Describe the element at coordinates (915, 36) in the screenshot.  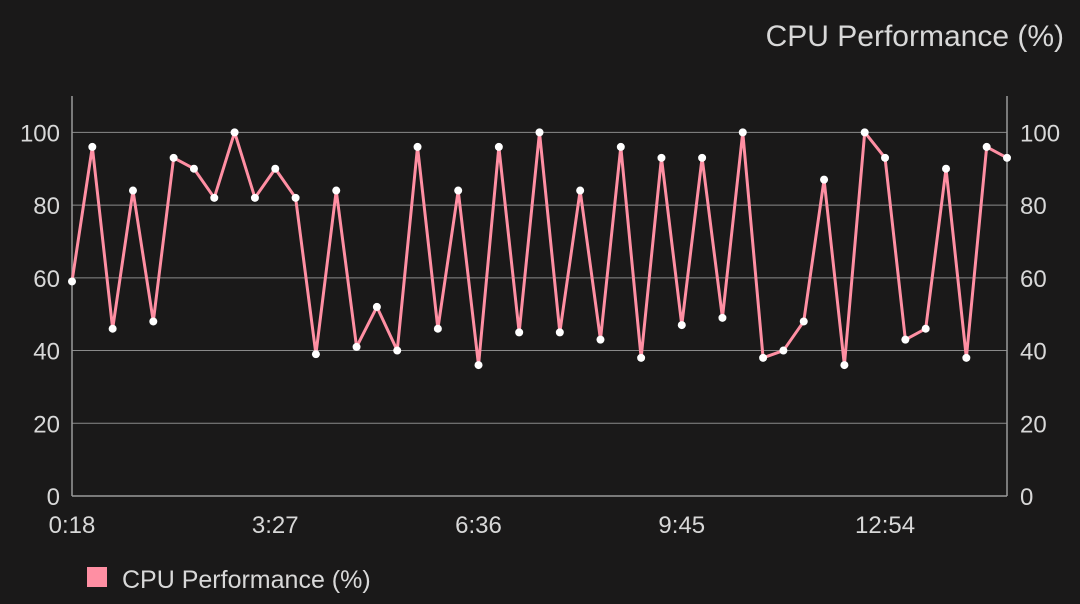
I see `chart-title: CPU Performance (%)` at that location.